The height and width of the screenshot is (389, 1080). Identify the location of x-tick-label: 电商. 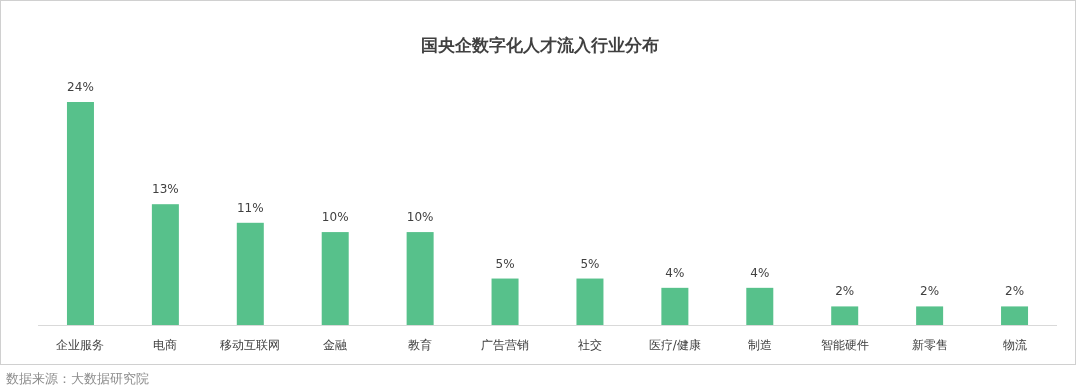
(165, 345).